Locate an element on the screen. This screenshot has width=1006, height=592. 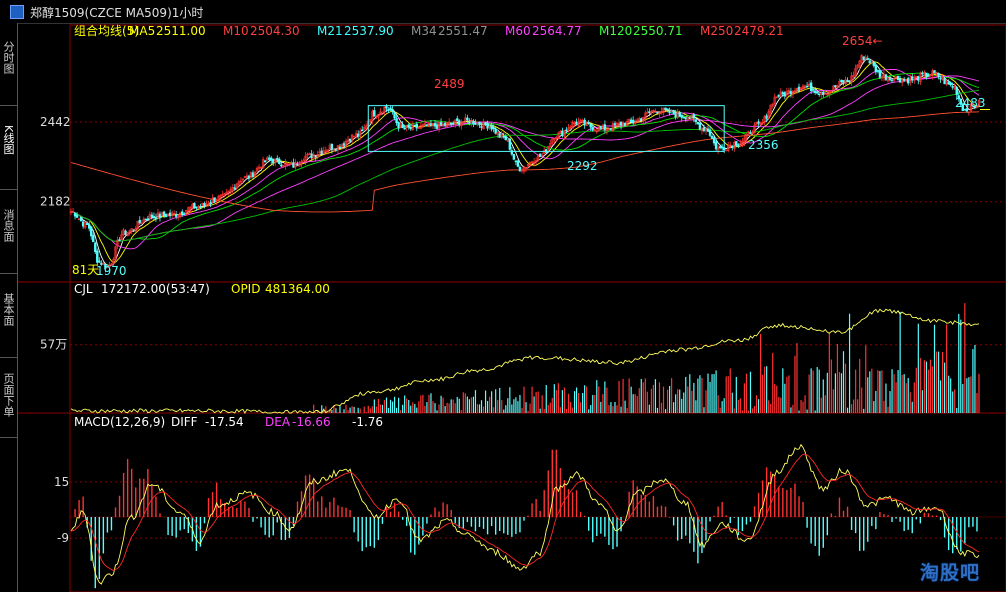
consolidation-rectangle is located at coordinates (546, 128).